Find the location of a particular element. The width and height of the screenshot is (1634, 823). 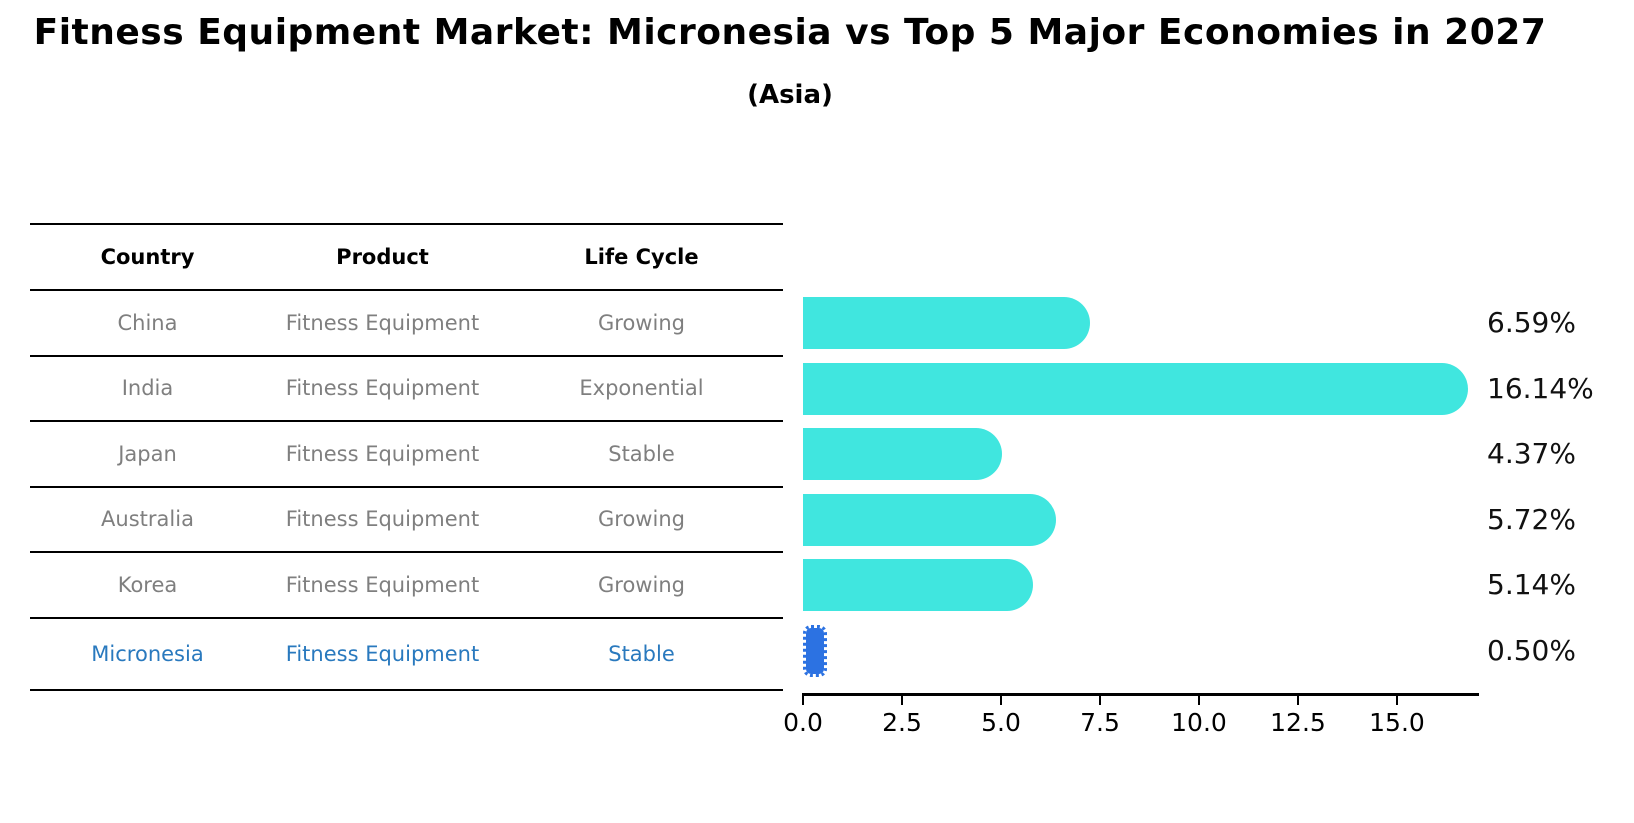

table-row: Japan Fitness Equipment Stable is located at coordinates (406, 455).